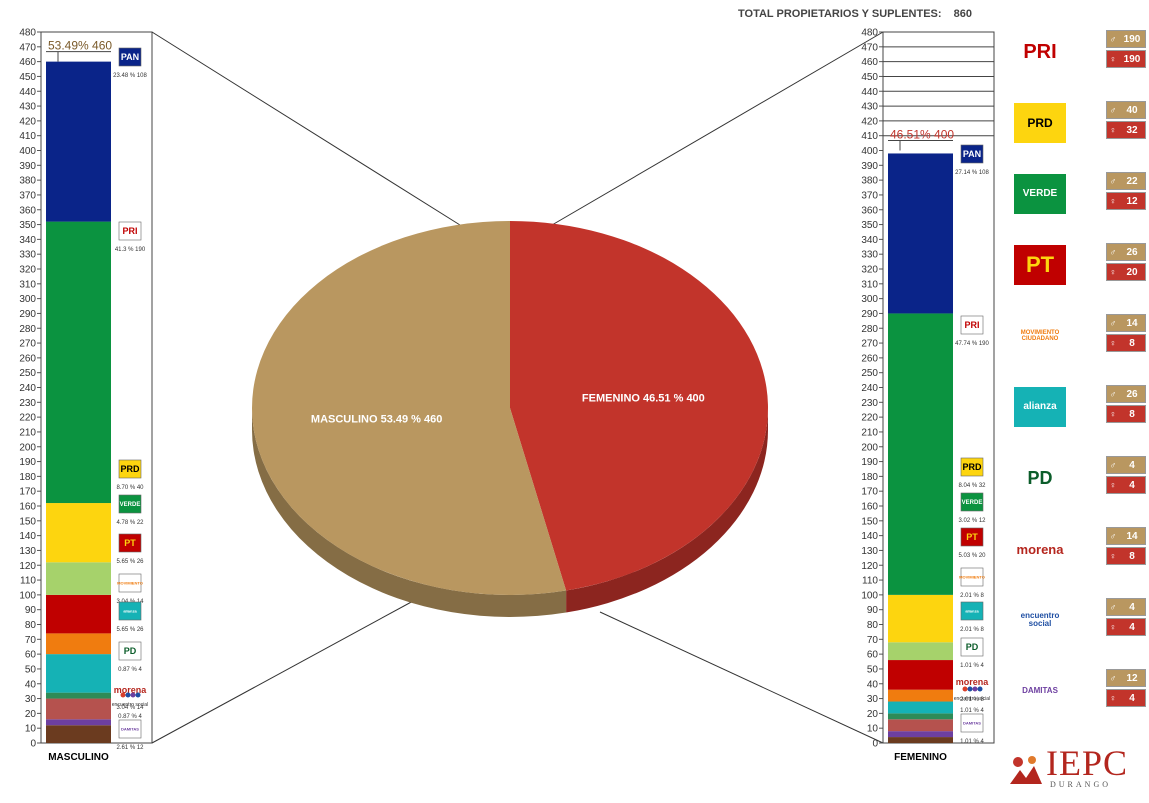 The height and width of the screenshot is (803, 1149). What do you see at coordinates (1040, 264) in the screenshot?
I see `pt-logo-text: PT` at bounding box center [1040, 264].